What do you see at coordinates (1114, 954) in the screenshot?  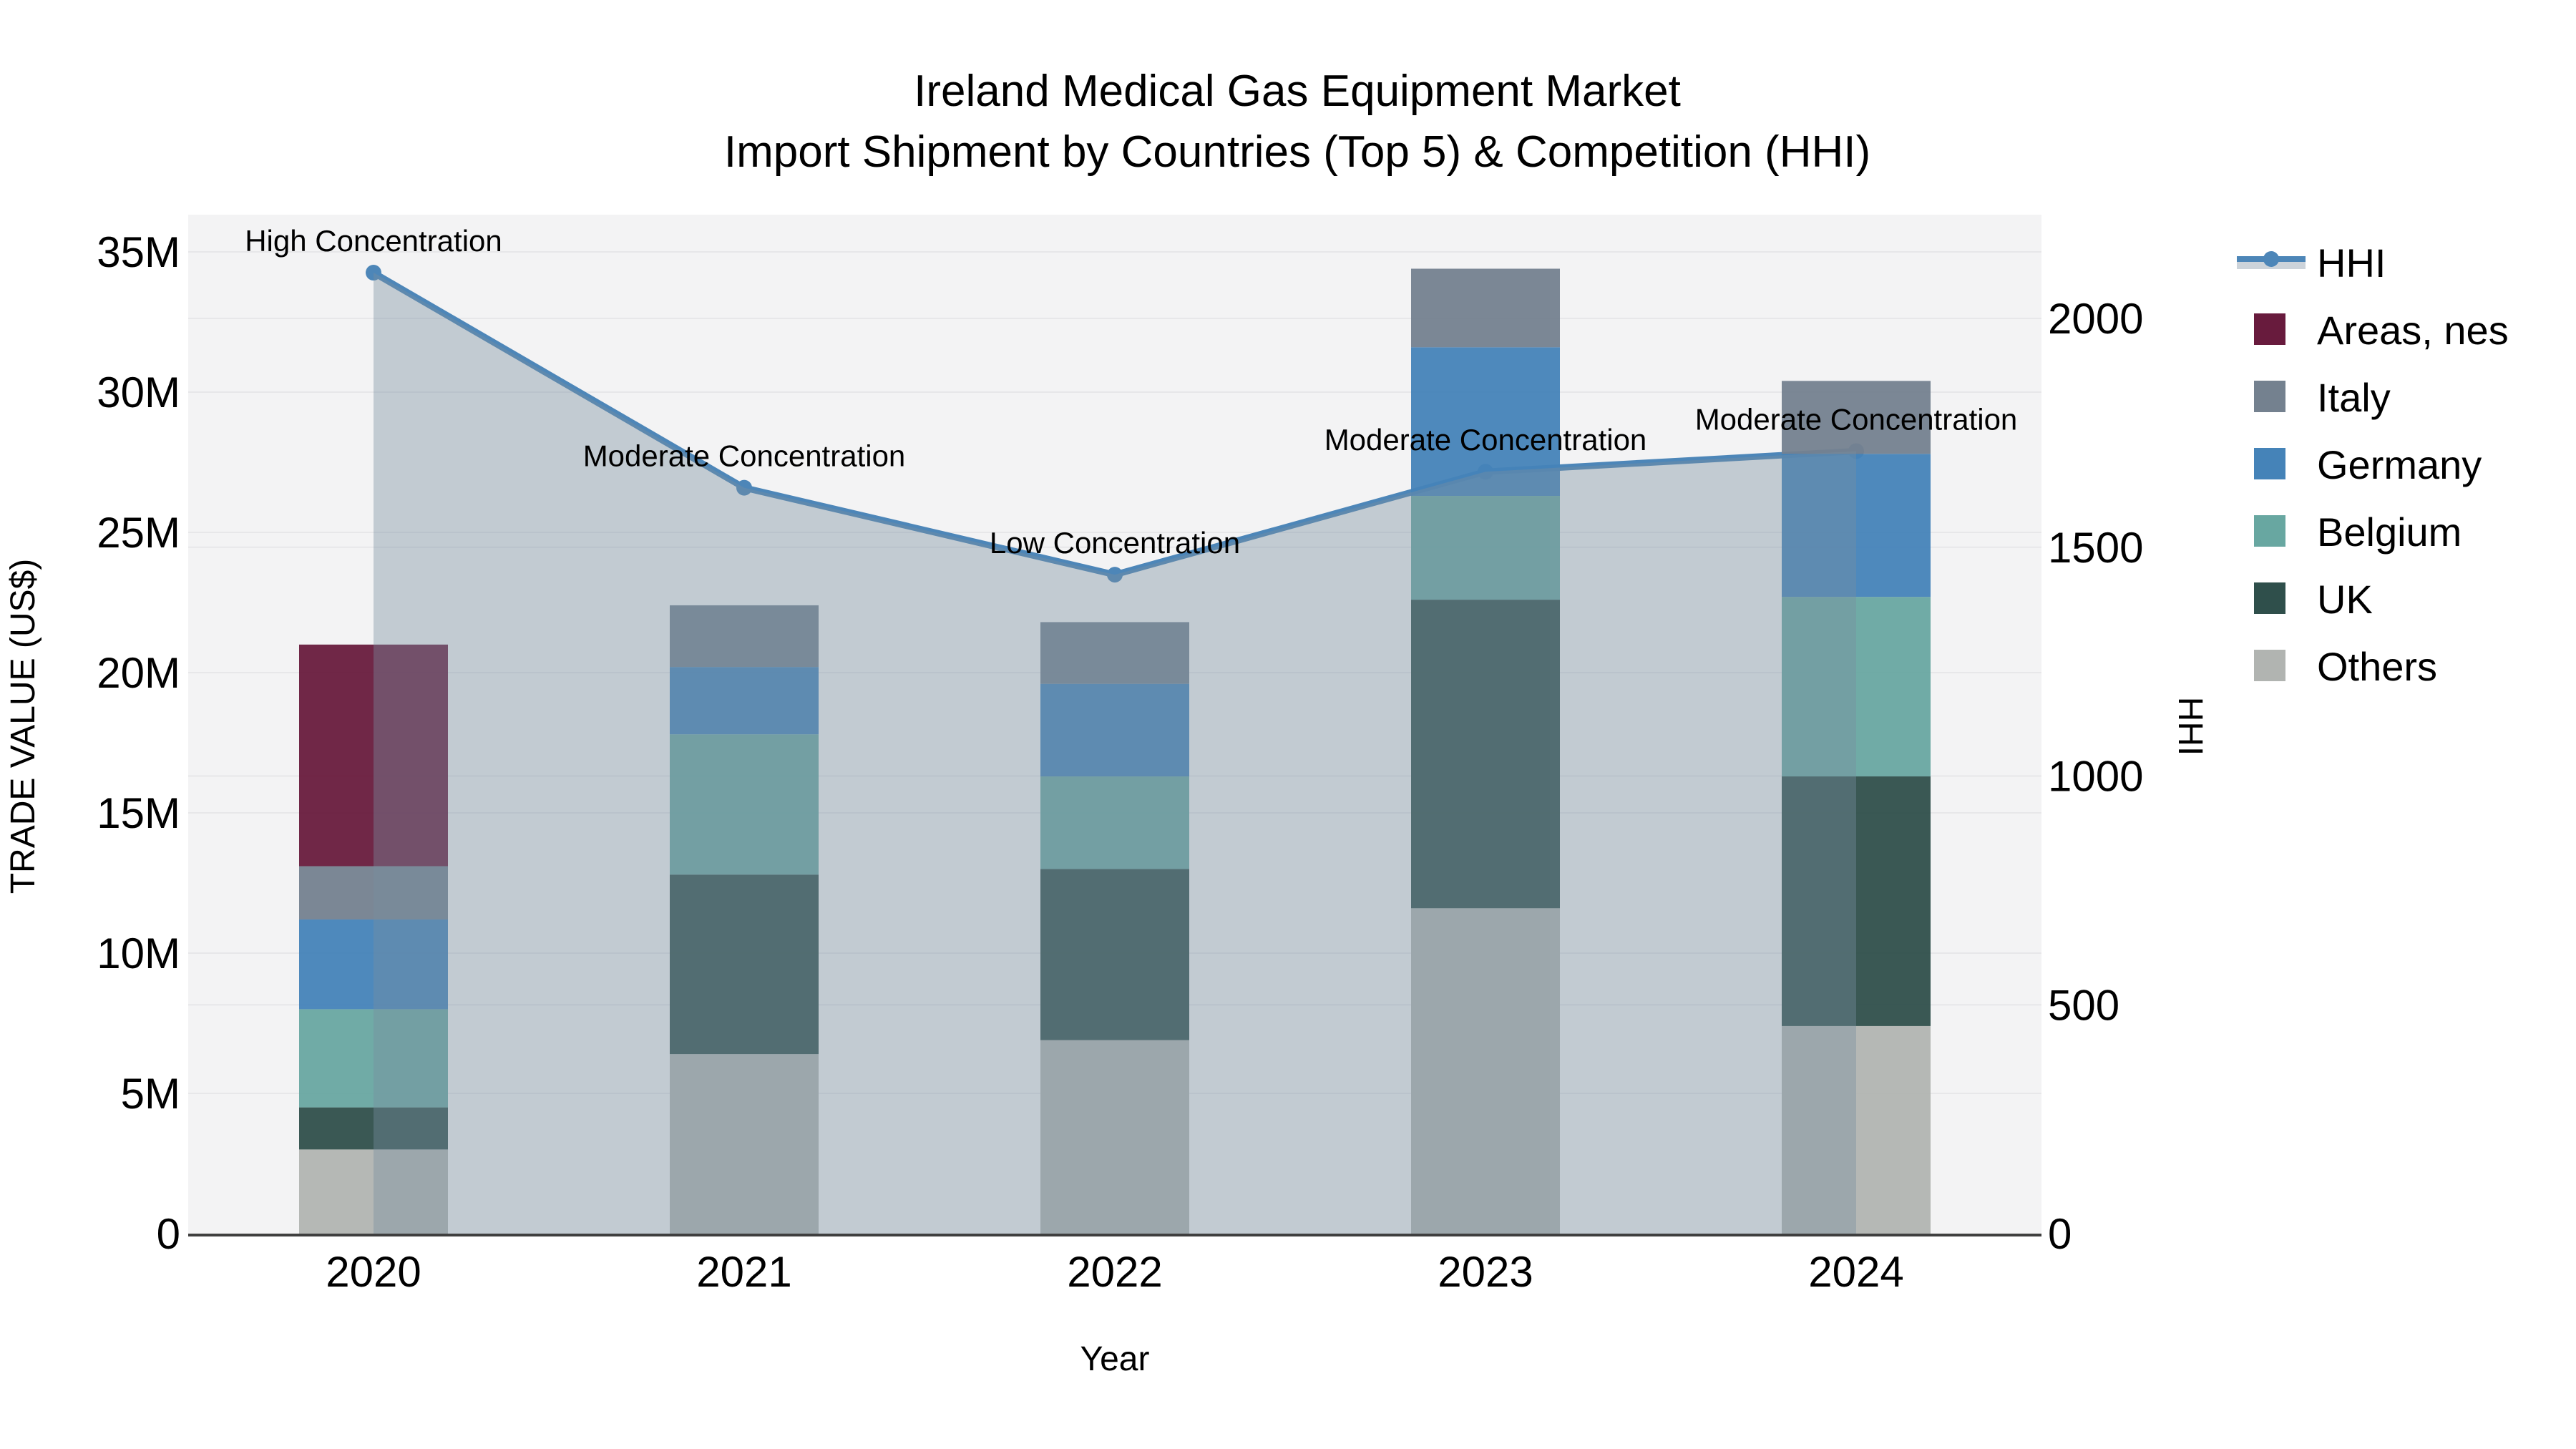 I see `bar-segment-uk-2022` at bounding box center [1114, 954].